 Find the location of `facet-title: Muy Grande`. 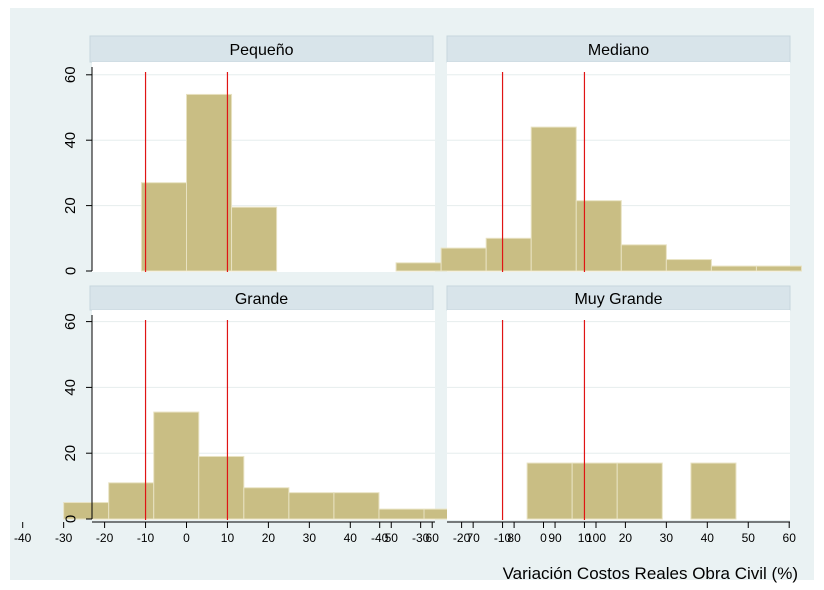

facet-title: Muy Grande is located at coordinates (618, 299).